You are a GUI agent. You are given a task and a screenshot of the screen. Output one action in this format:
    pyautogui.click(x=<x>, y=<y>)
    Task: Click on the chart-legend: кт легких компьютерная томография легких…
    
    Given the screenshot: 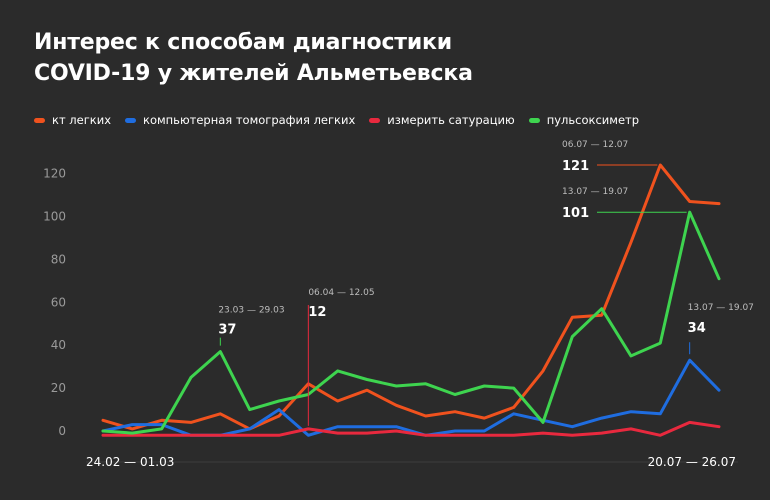 What is the action you would take?
    pyautogui.click(x=343, y=120)
    